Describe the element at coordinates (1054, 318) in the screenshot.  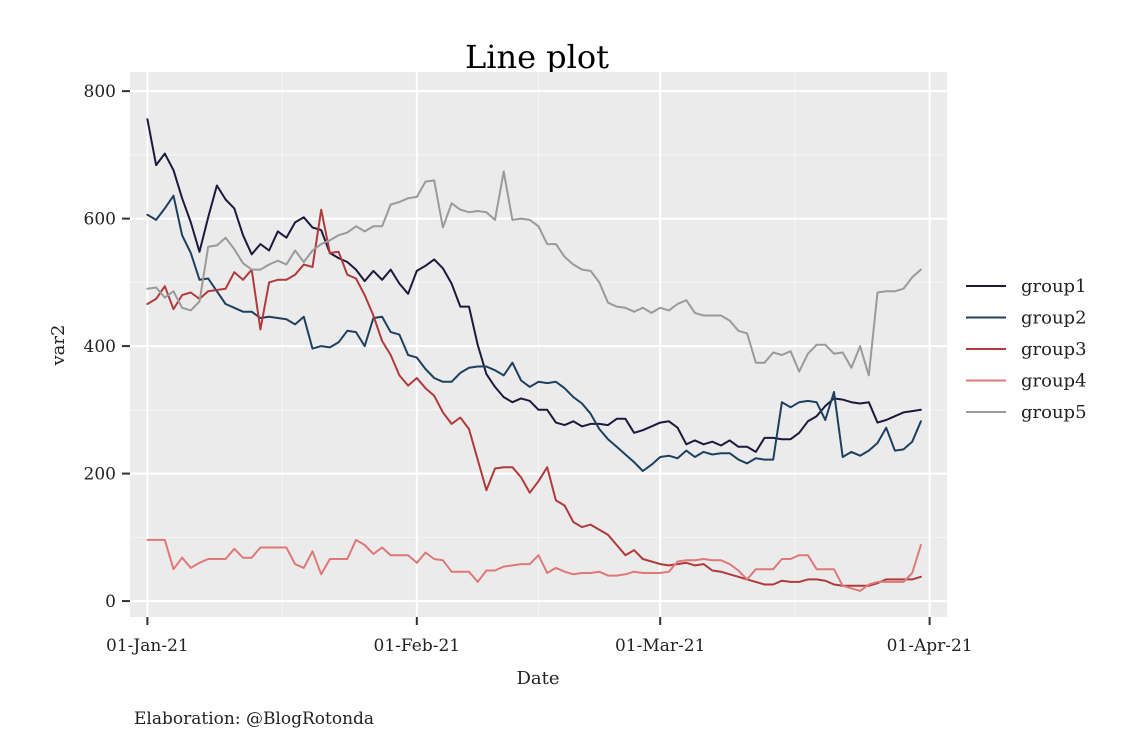
I see `legend-label-group2: group2` at that location.